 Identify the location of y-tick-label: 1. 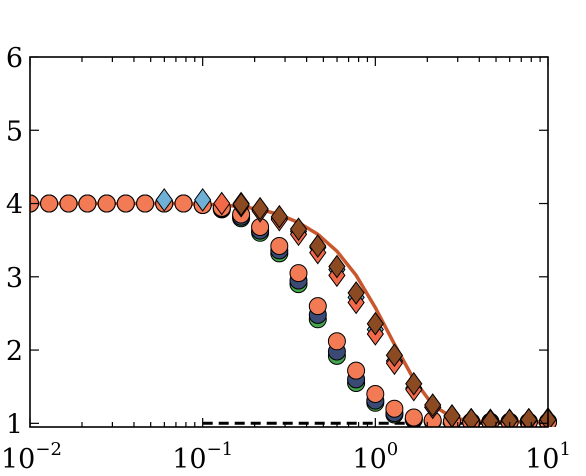
(14, 424).